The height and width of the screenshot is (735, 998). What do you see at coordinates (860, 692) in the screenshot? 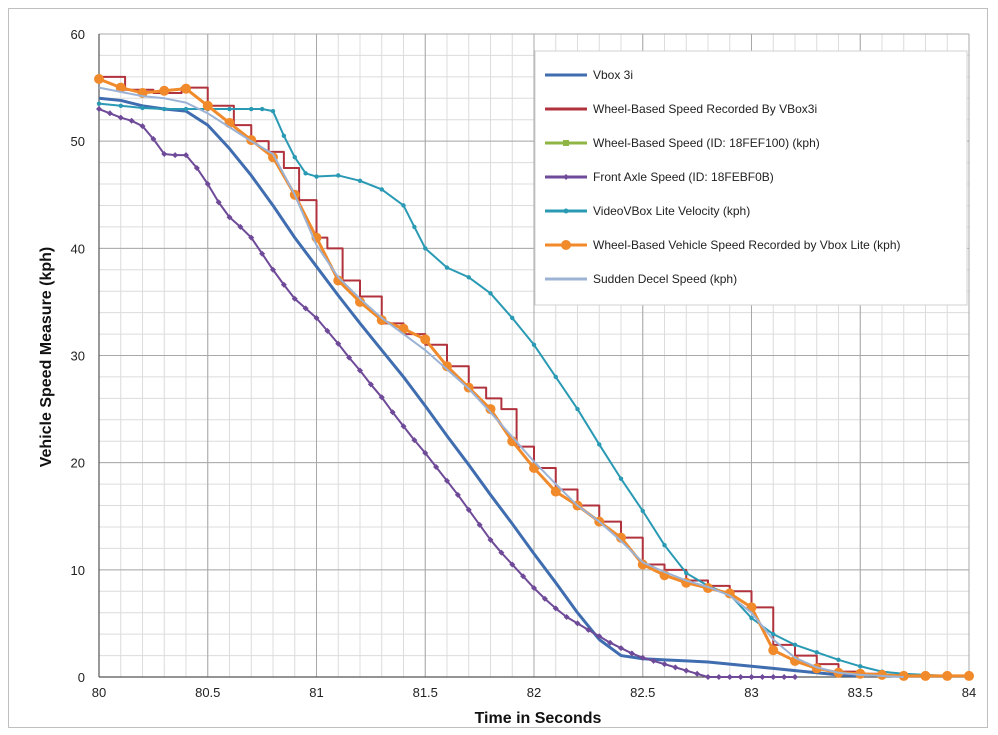
I see `x-tick-label: 83.5` at bounding box center [860, 692].